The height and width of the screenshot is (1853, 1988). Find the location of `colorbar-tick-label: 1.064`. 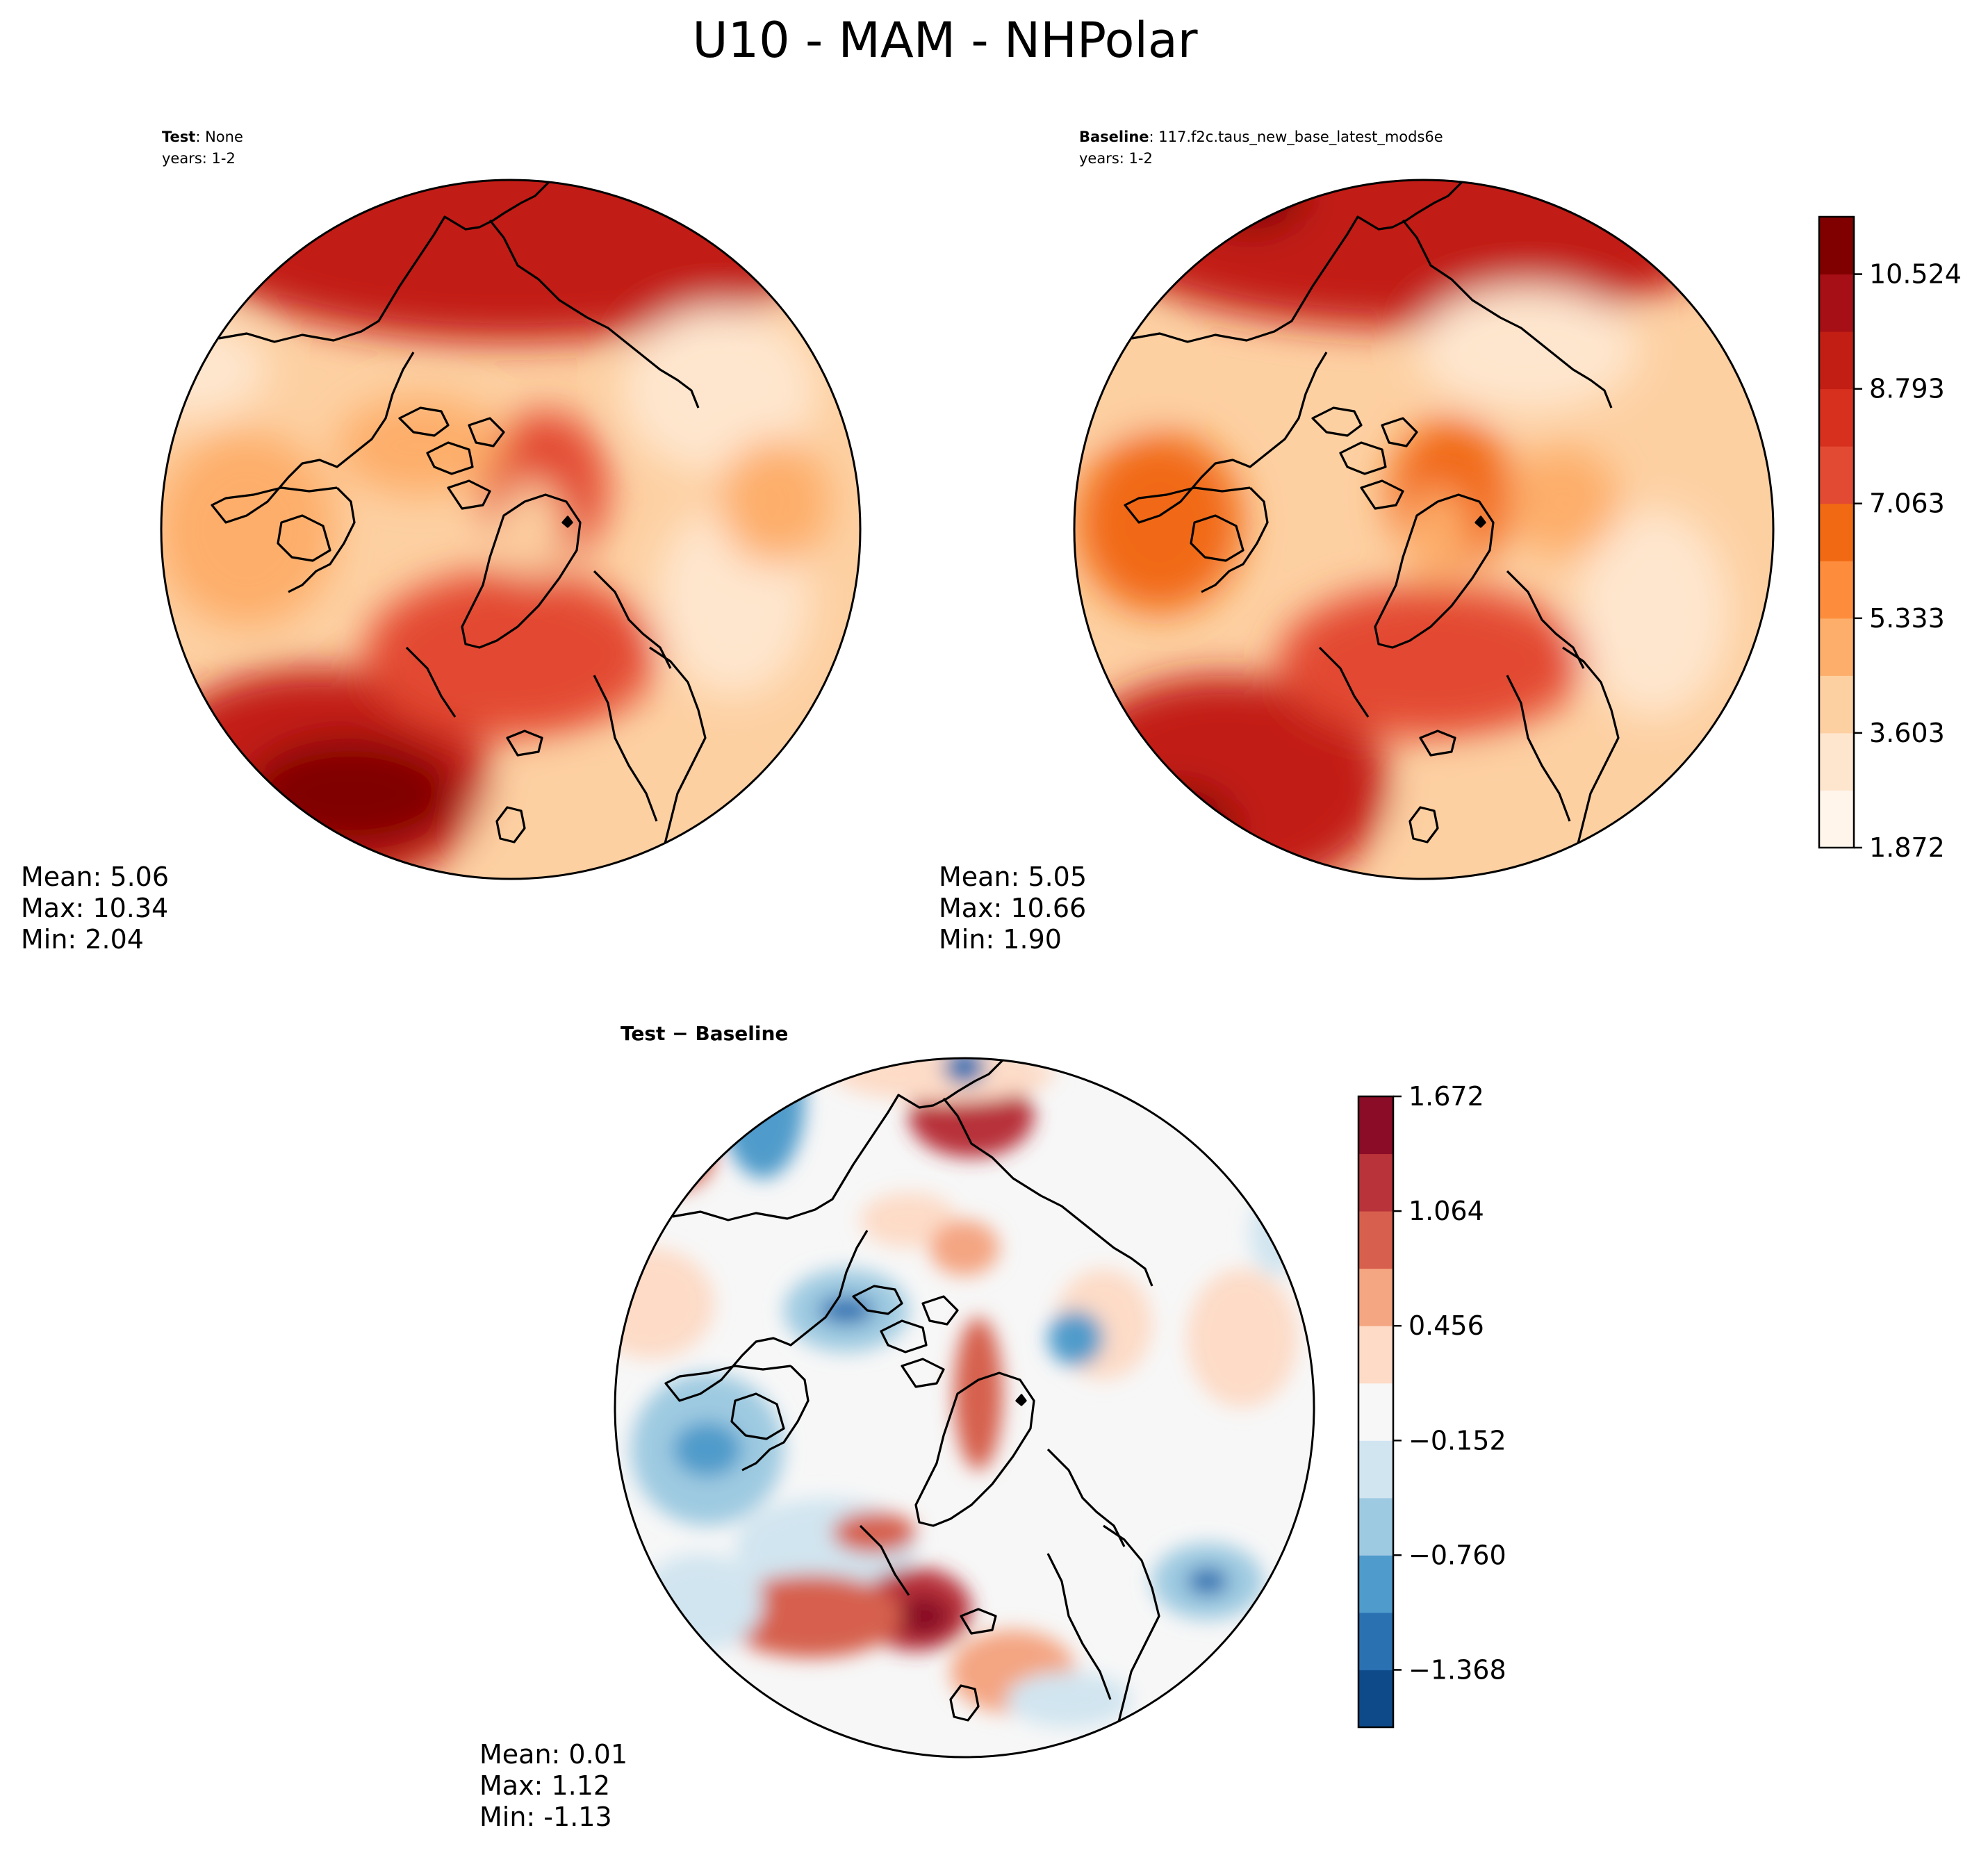

colorbar-tick-label: 1.064 is located at coordinates (1446, 1211).